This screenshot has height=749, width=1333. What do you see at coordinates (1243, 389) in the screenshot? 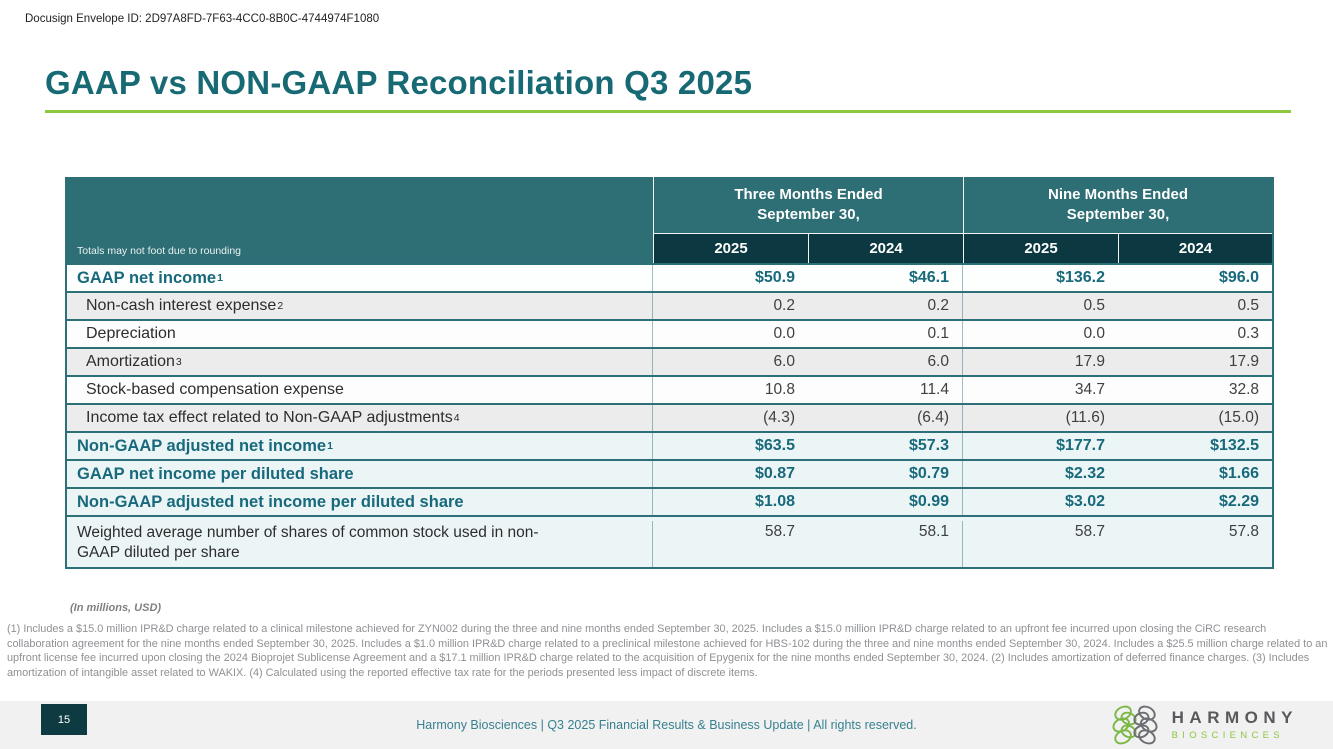
I see `cell-value: 32.8` at bounding box center [1243, 389].